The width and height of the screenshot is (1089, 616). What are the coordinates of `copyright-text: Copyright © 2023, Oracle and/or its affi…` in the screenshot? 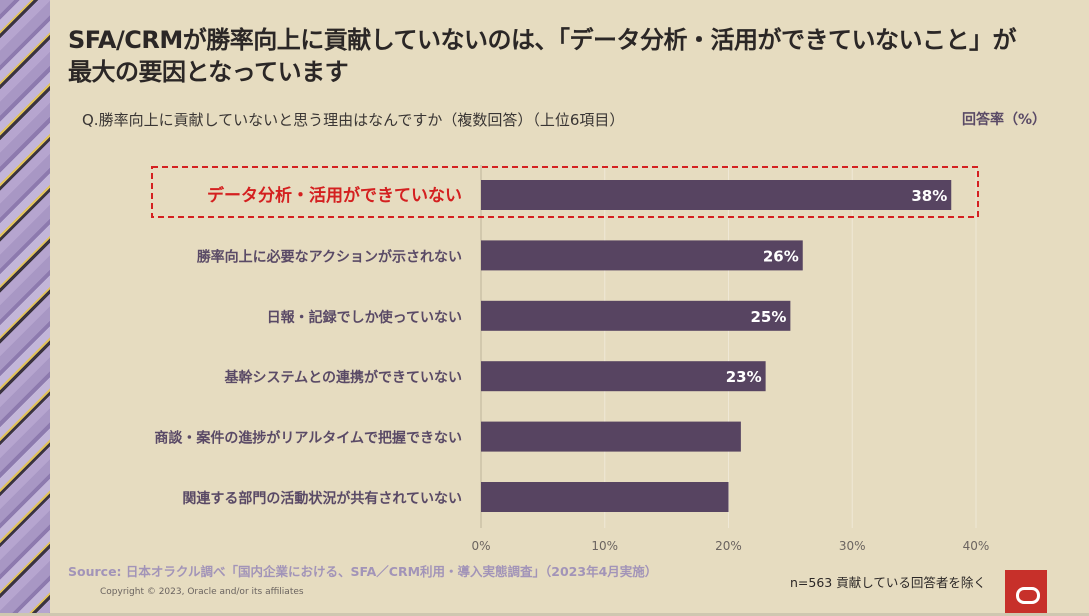 It's located at (202, 592).